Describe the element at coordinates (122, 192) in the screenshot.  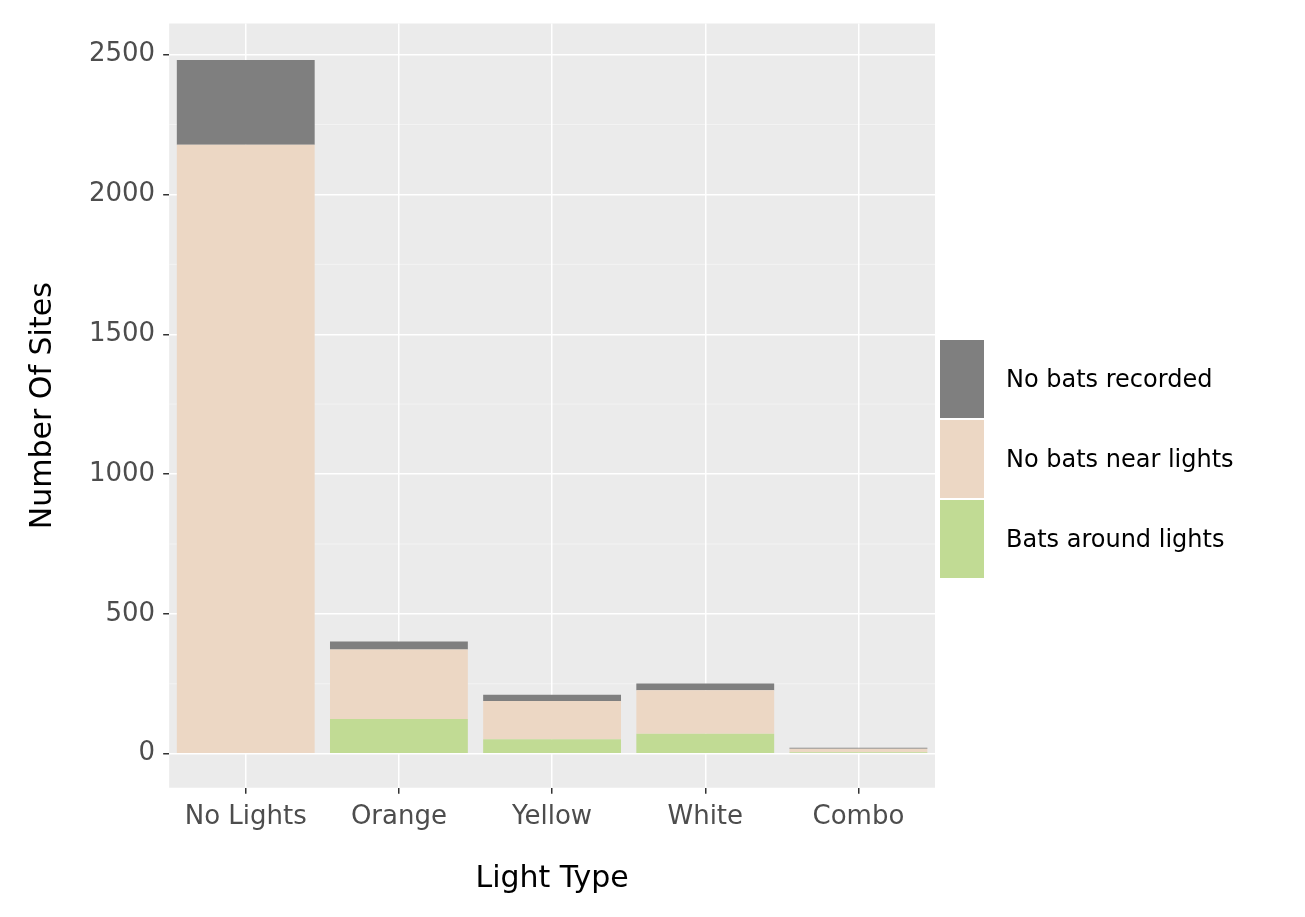
I see `y-tick-label: 2000` at that location.